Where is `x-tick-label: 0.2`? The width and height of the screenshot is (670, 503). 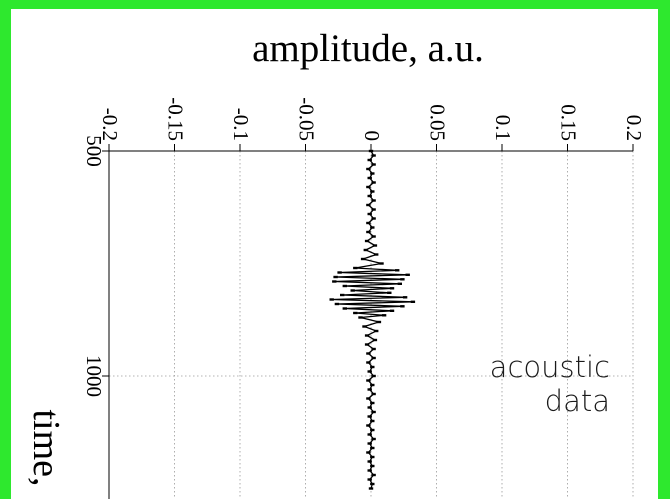 x-tick-label: 0.2 is located at coordinates (634, 128).